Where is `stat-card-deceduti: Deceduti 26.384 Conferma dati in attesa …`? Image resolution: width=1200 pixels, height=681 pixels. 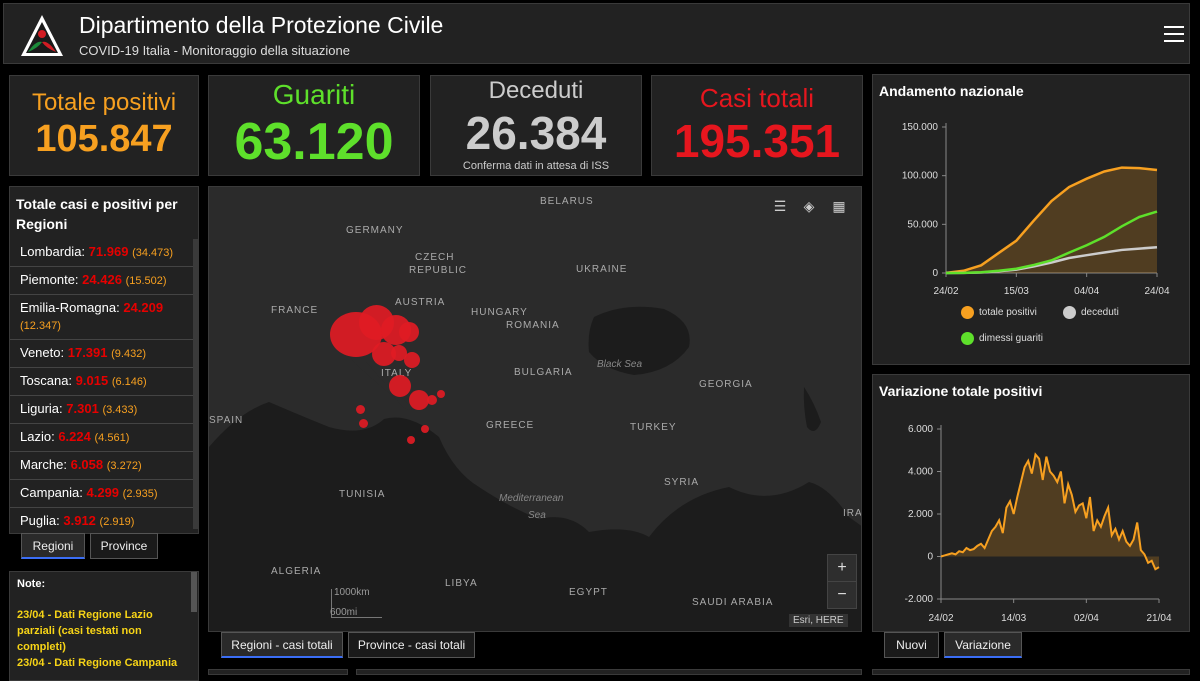 stat-card-deceduti: Deceduti 26.384 Conferma dati in attesa … is located at coordinates (536, 125).